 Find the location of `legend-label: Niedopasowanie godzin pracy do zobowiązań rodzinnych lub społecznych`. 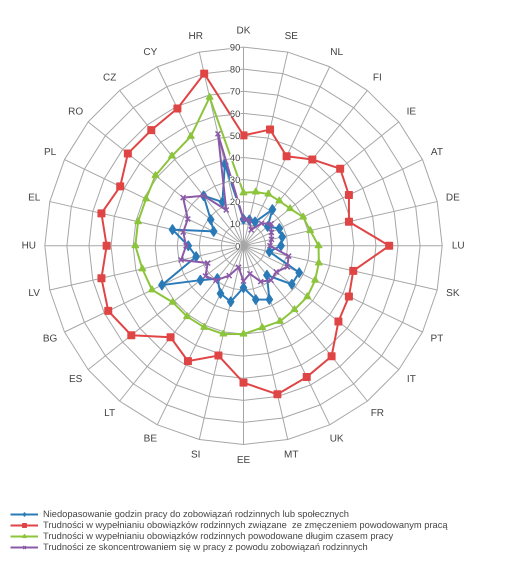

legend-label: Niedopasowanie godzin pracy do zobowiązań rodzinnych lub społecznych is located at coordinates (196, 514).